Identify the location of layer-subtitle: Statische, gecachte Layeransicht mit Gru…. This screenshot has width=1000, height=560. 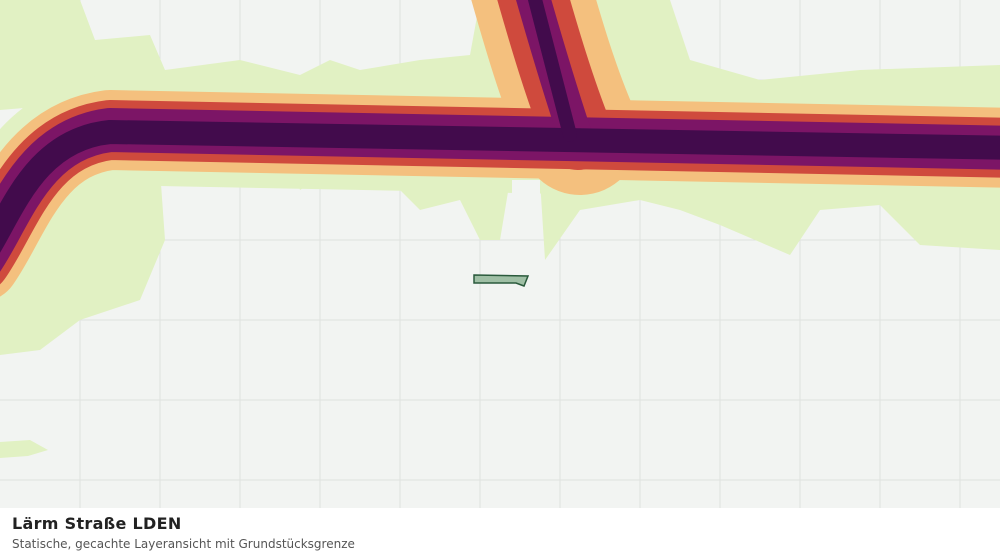
(183, 544).